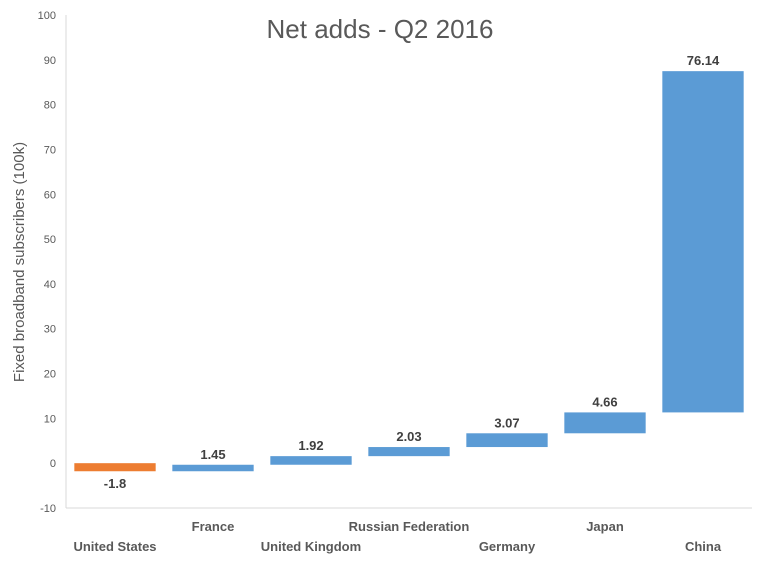 The image size is (768, 571). What do you see at coordinates (506, 422) in the screenshot?
I see `data-label: 3.07` at bounding box center [506, 422].